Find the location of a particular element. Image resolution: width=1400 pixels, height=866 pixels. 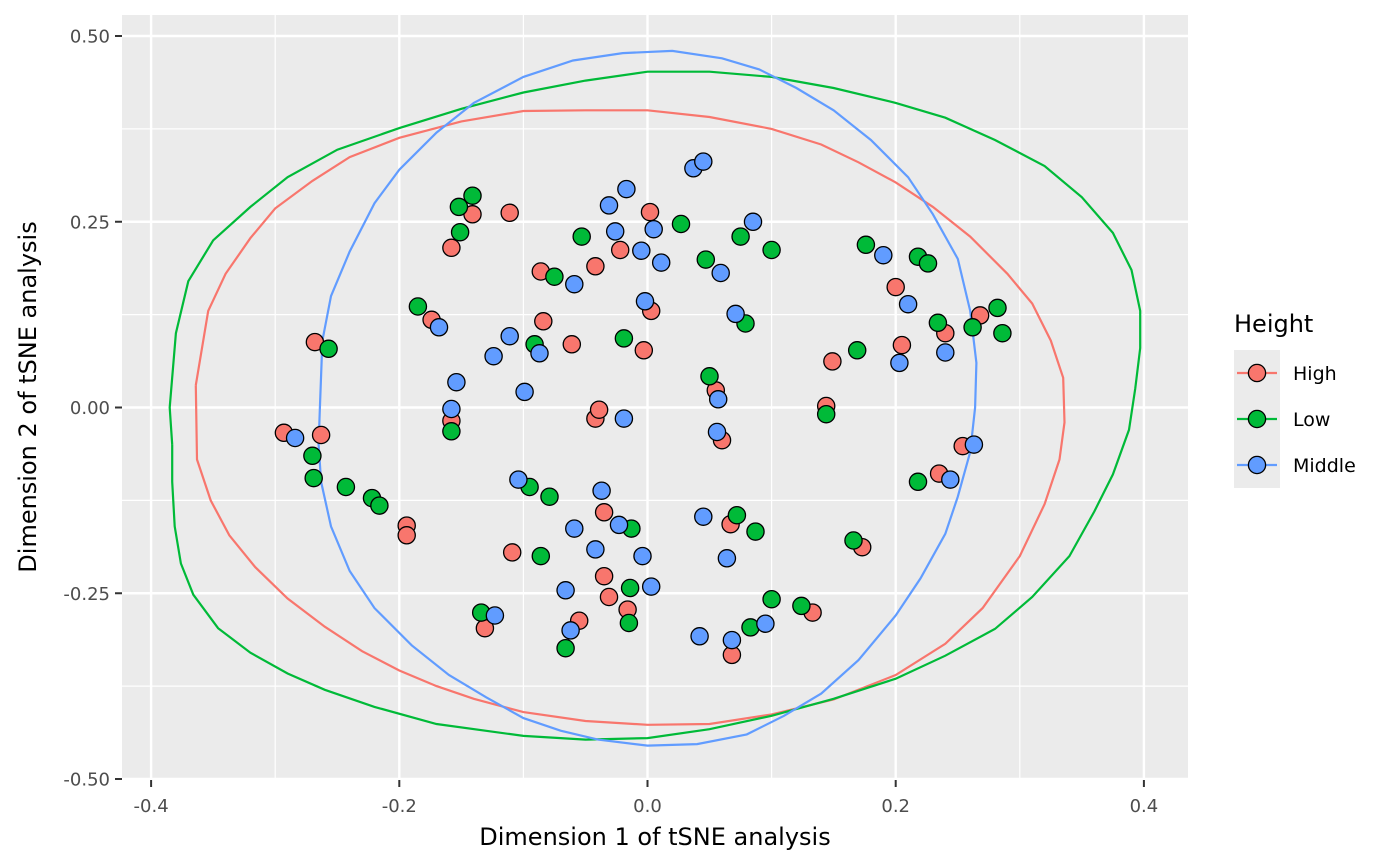

legend-item-high: High is located at coordinates (1285, 373).